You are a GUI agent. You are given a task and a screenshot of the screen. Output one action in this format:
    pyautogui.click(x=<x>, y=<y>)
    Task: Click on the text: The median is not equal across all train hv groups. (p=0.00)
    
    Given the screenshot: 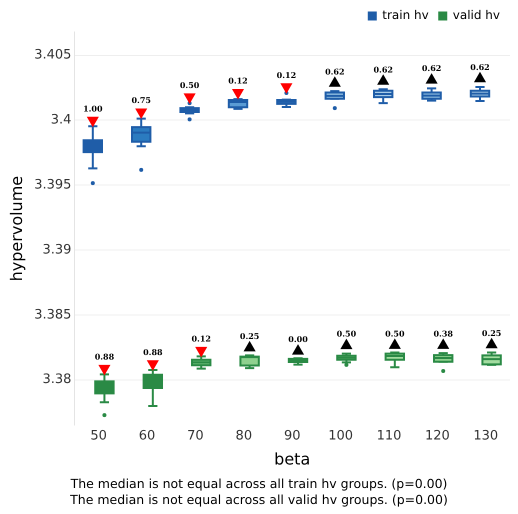 What is the action you would take?
    pyautogui.click(x=259, y=484)
    